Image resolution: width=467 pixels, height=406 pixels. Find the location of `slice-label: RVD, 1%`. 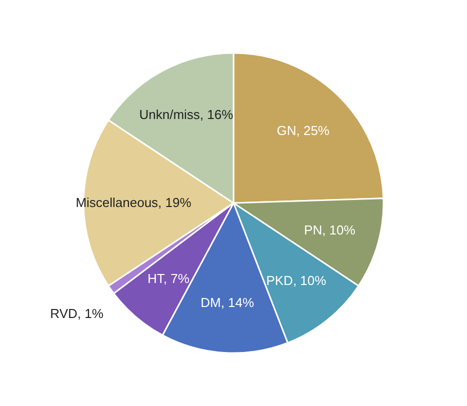

slice-label: RVD, 1% is located at coordinates (77, 313).